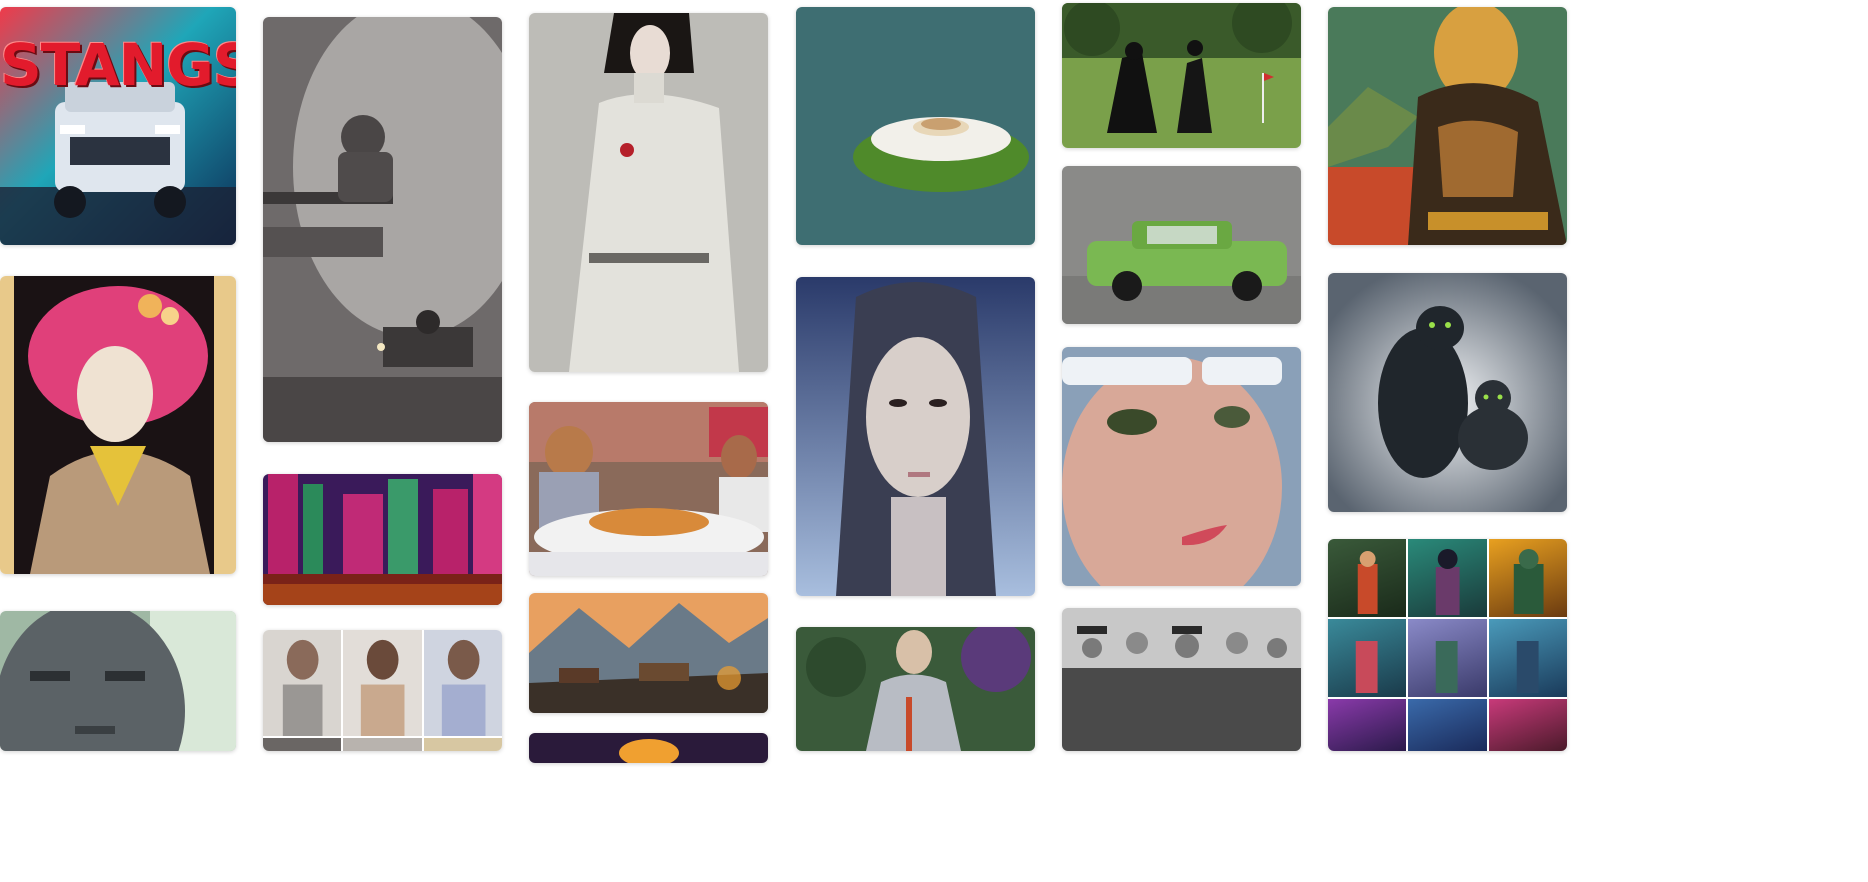 Image resolution: width=1868 pixels, height=882 pixels. I want to click on image-tile-fire-glow, so click(648, 748).